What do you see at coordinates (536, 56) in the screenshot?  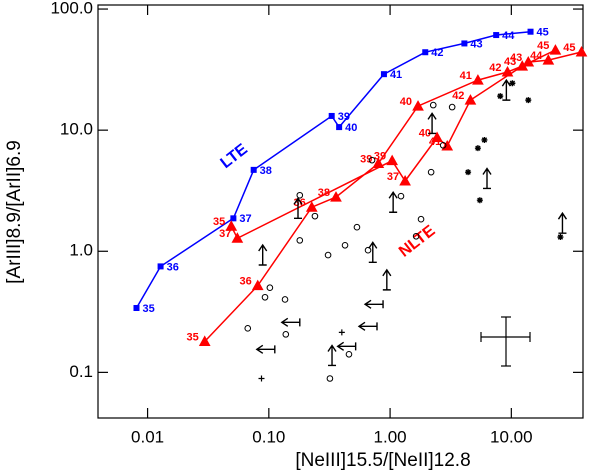 I see `point-label: 44` at bounding box center [536, 56].